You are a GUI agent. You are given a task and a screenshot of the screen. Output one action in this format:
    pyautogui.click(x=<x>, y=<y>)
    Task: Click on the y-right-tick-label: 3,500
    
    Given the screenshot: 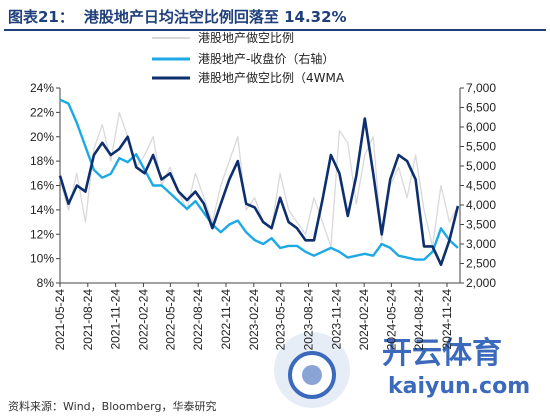 What is the action you would take?
    pyautogui.click(x=481, y=225)
    